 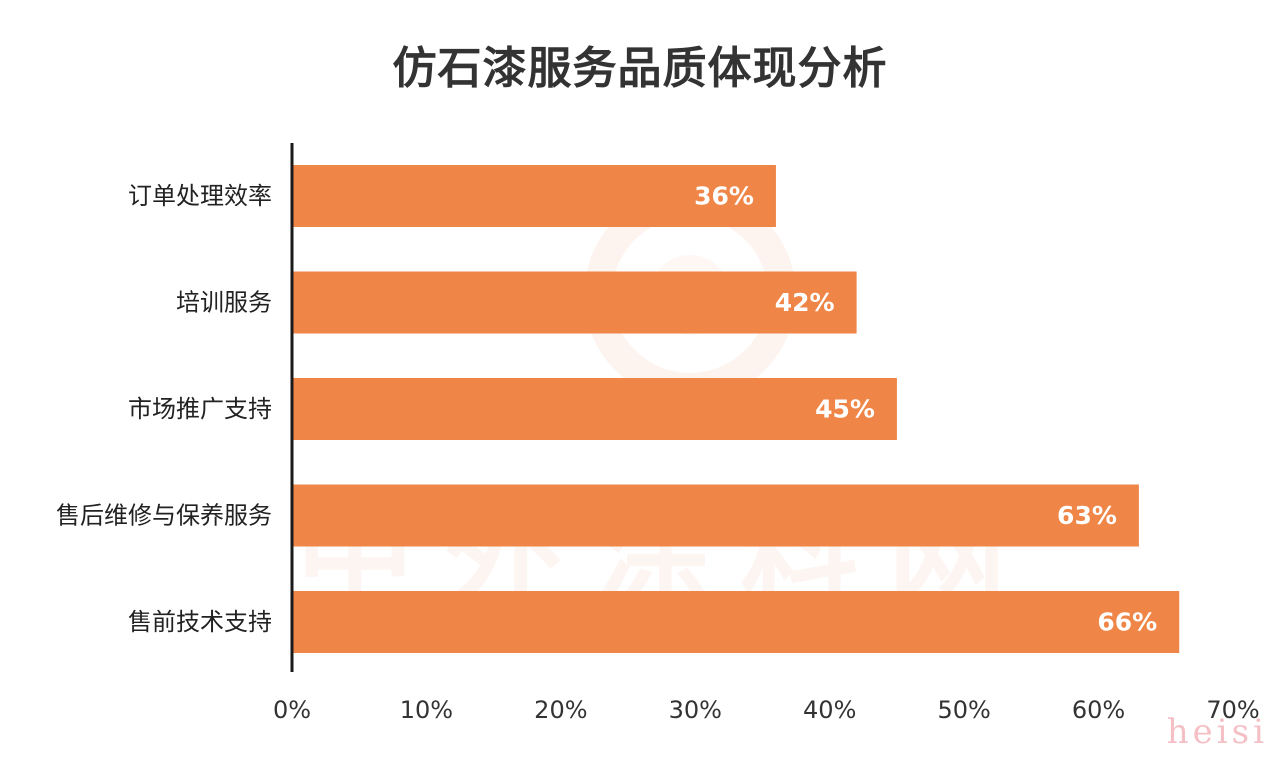 I want to click on x-tick-label-7: 60%, so click(x=1098, y=710).